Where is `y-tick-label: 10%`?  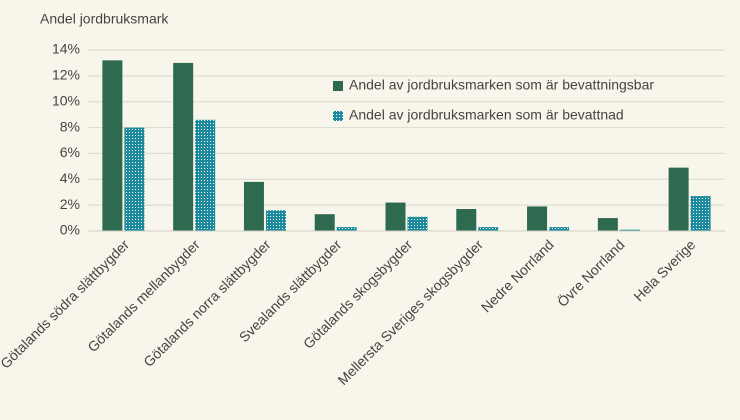 y-tick-label: 10% is located at coordinates (66, 100).